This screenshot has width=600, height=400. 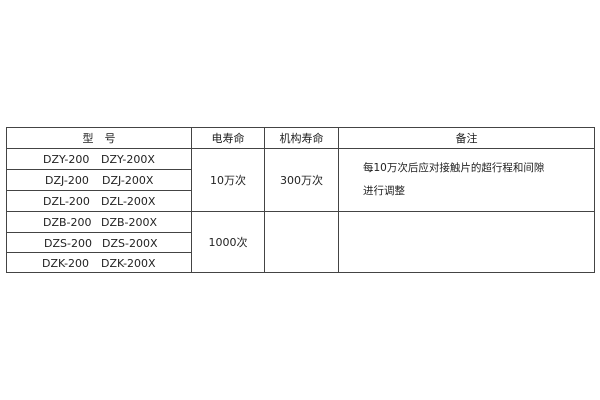 What do you see at coordinates (300, 211) in the screenshot?
I see `group-divider` at bounding box center [300, 211].